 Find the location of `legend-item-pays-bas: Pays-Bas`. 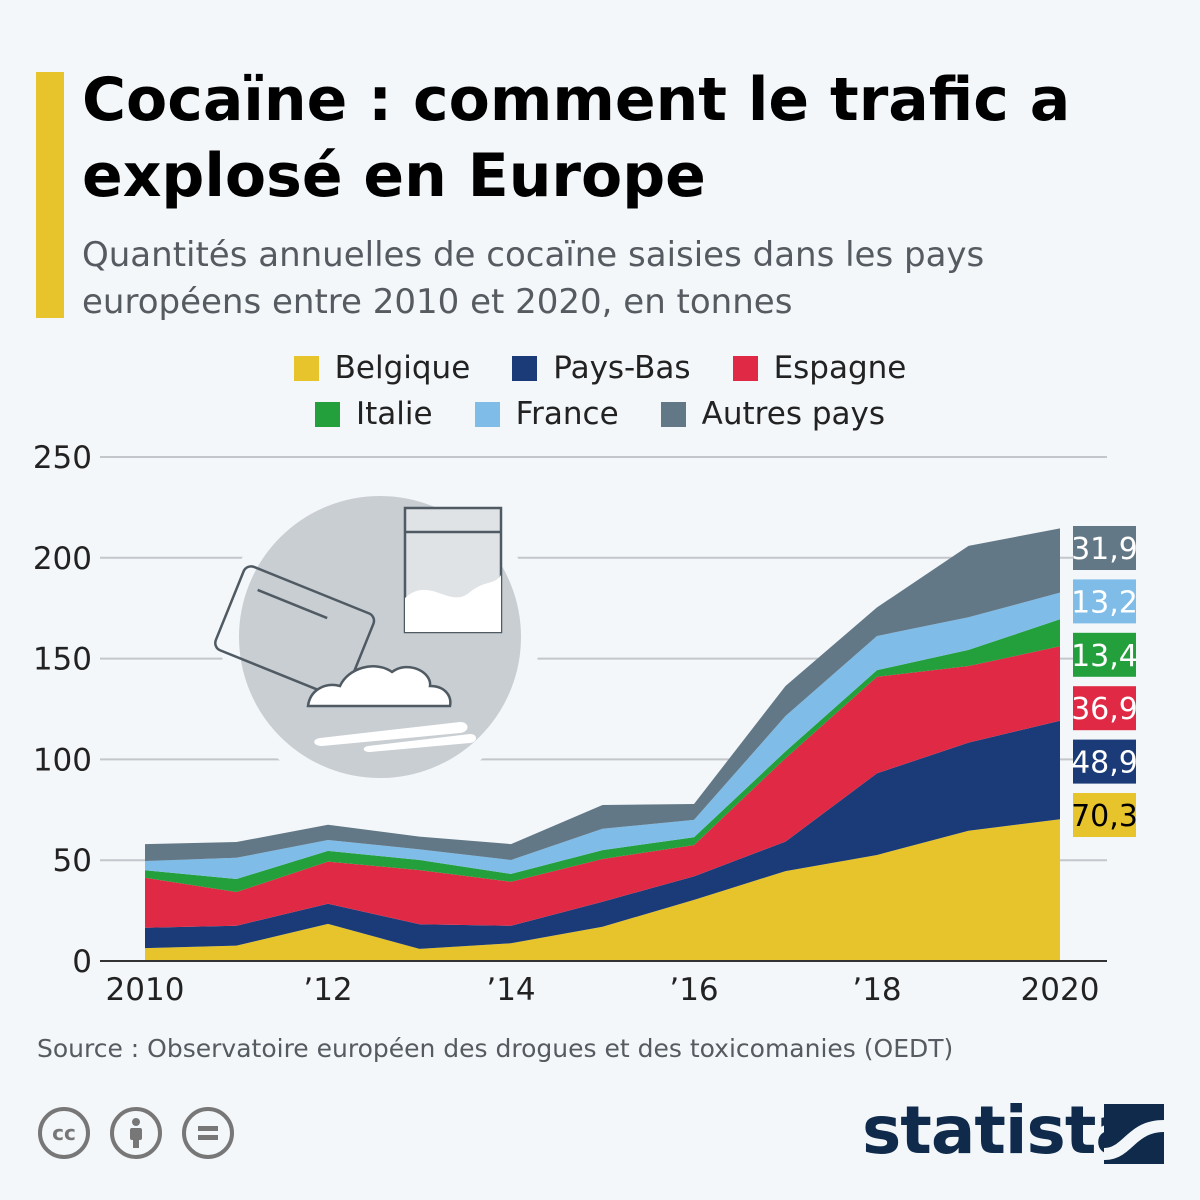

legend-item-pays-bas: Pays-Bas is located at coordinates (601, 368).